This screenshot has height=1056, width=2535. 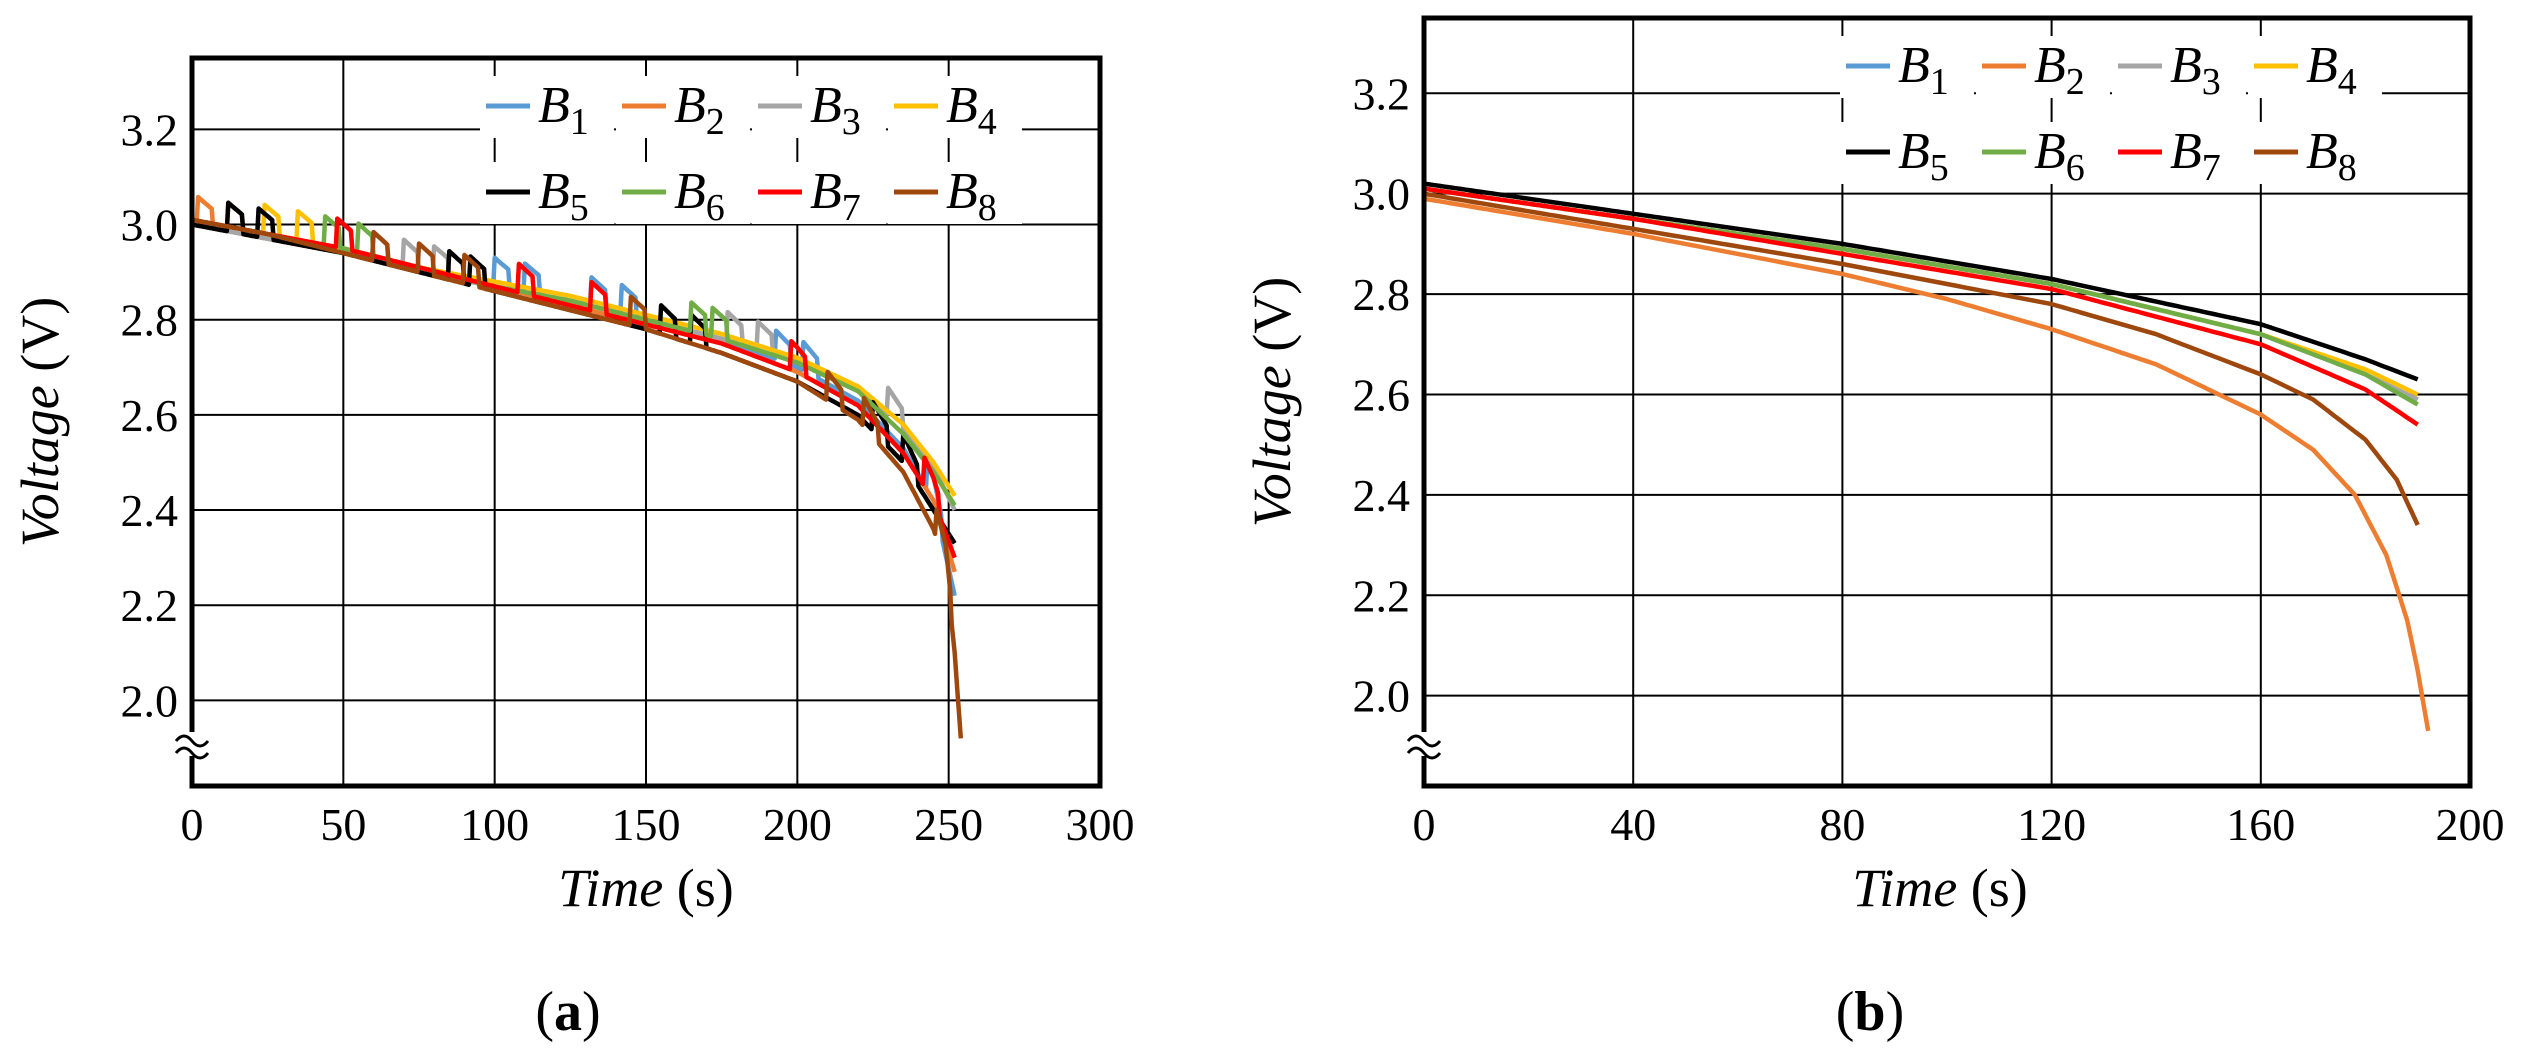 I want to click on panel-label-b: (b), so click(x=1870, y=1012).